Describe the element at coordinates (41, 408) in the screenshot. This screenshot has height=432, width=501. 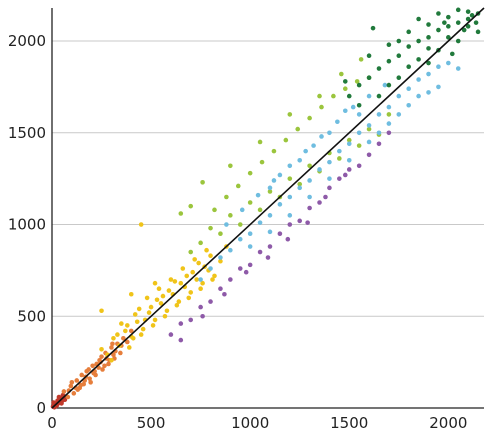
I see `y-tick-label-0: 0` at that location.